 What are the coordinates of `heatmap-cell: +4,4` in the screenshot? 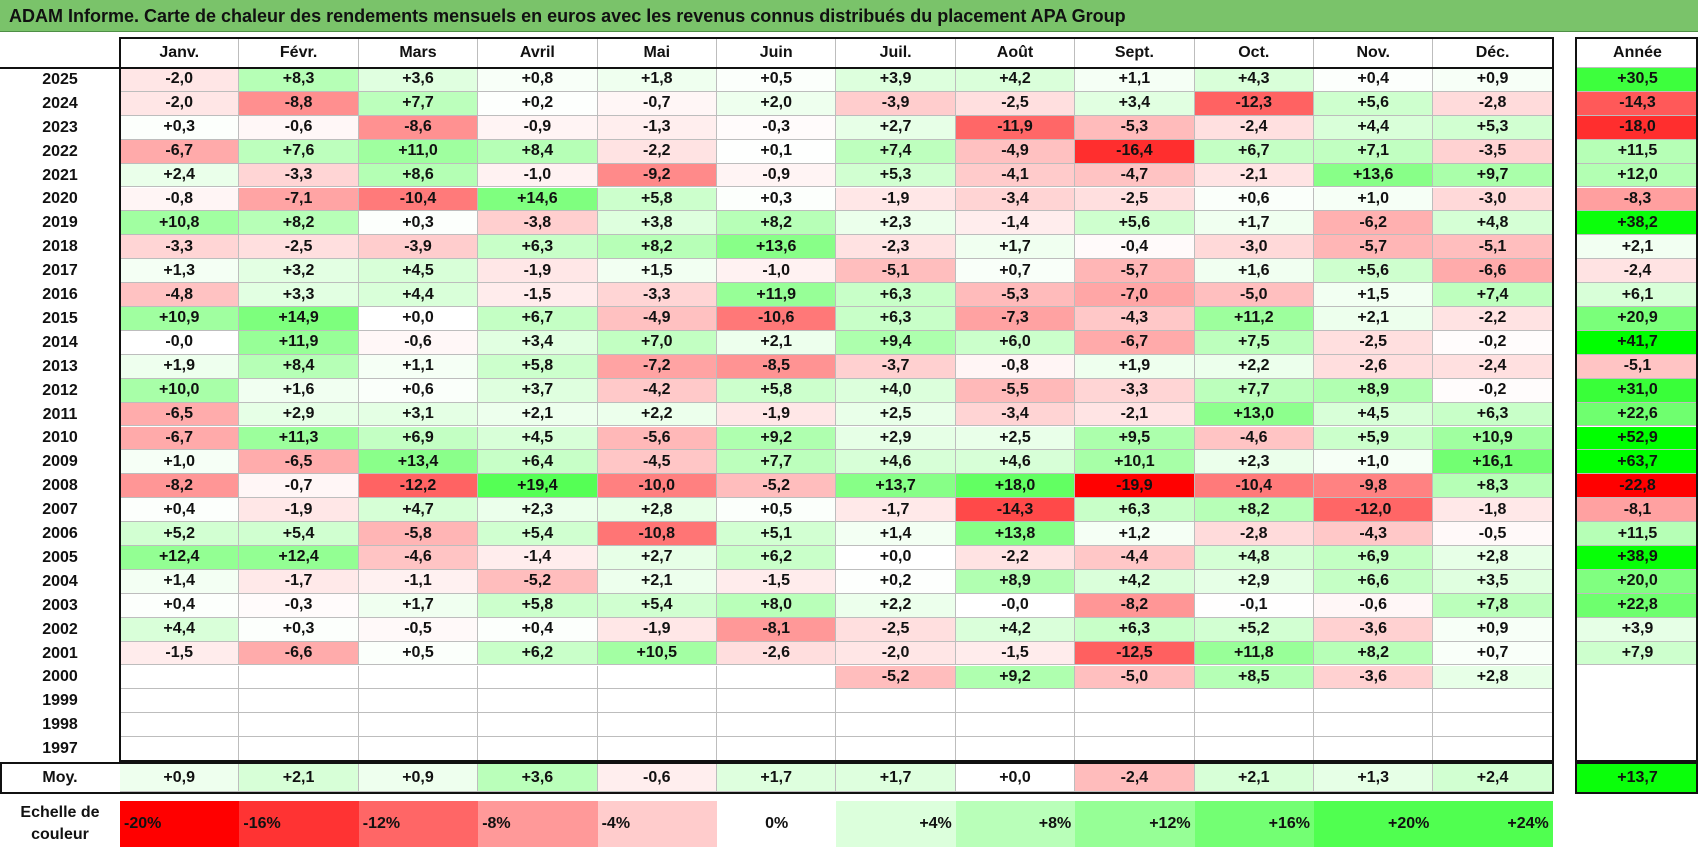 It's located at (180, 629).